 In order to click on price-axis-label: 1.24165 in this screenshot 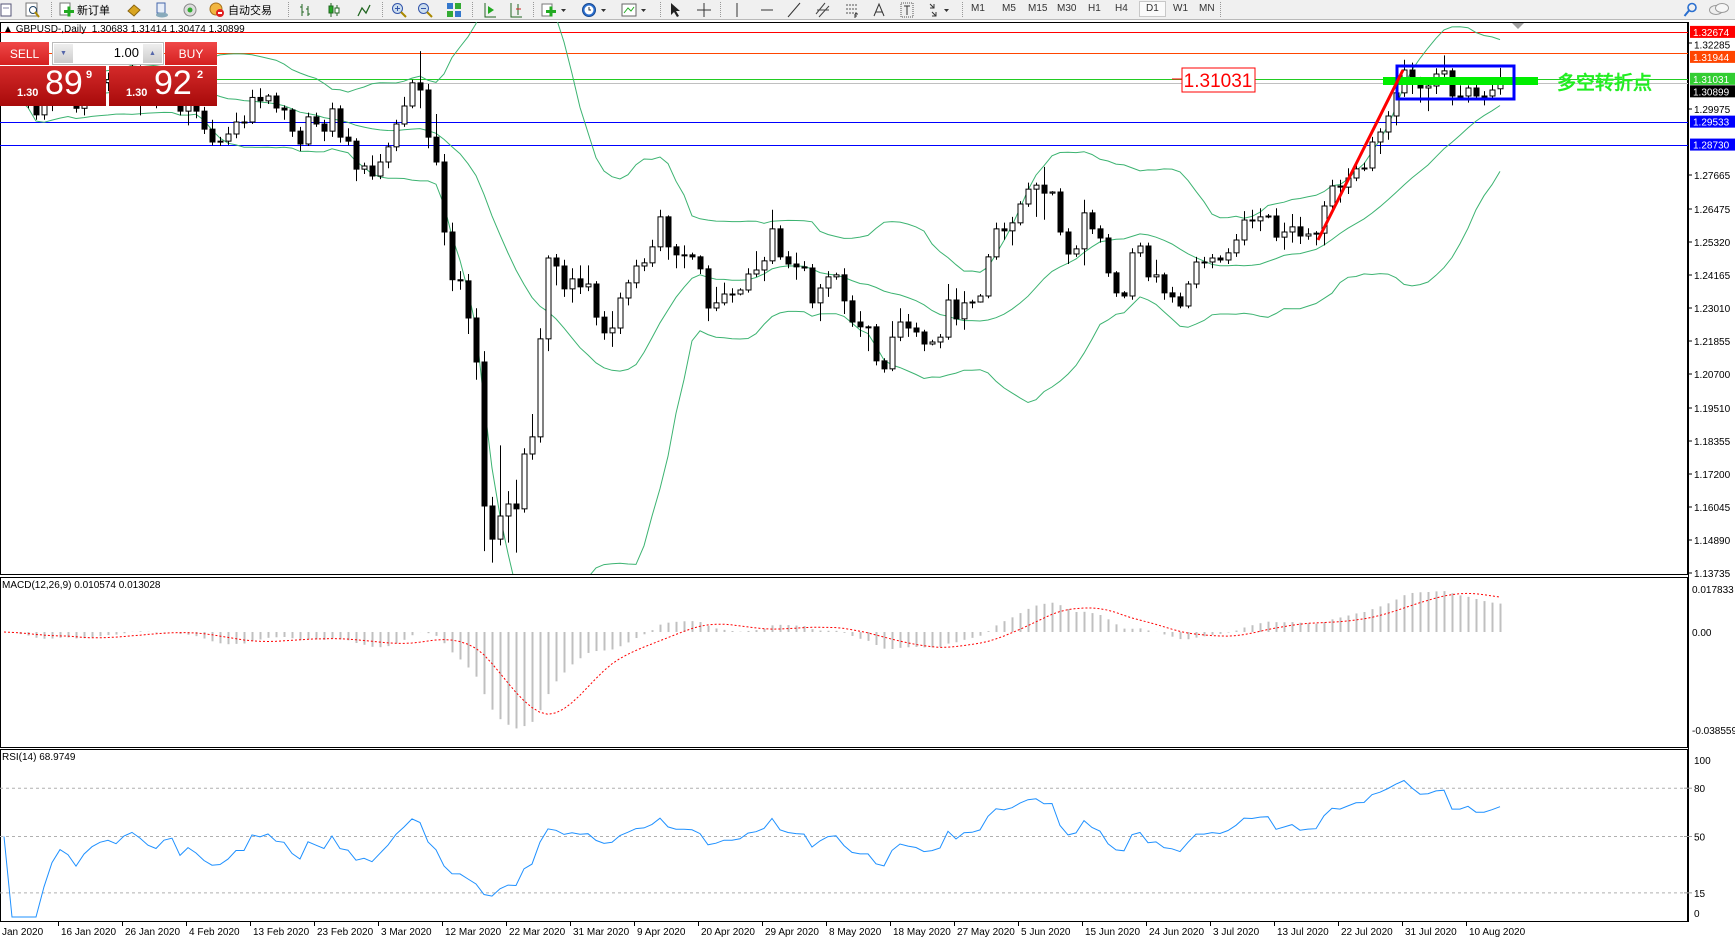, I will do `click(1712, 276)`.